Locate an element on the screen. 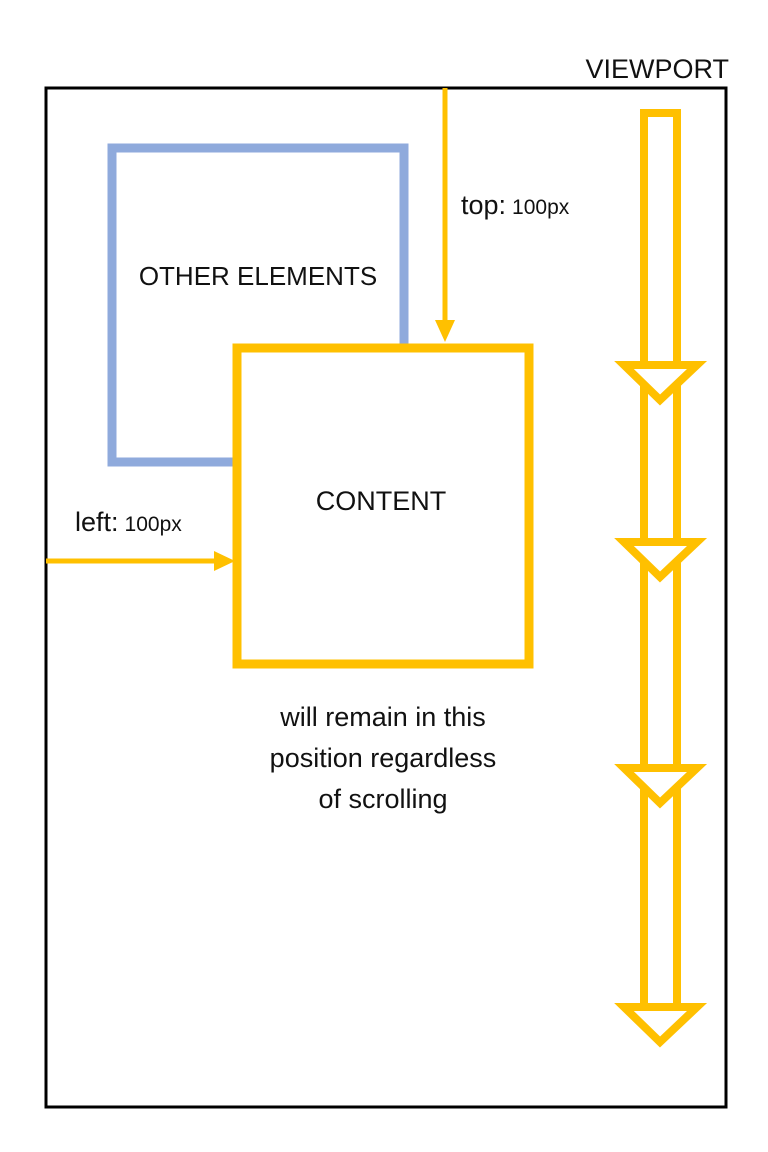 This screenshot has height=1152, width=768. top-offset-arrow is located at coordinates (445, 215).